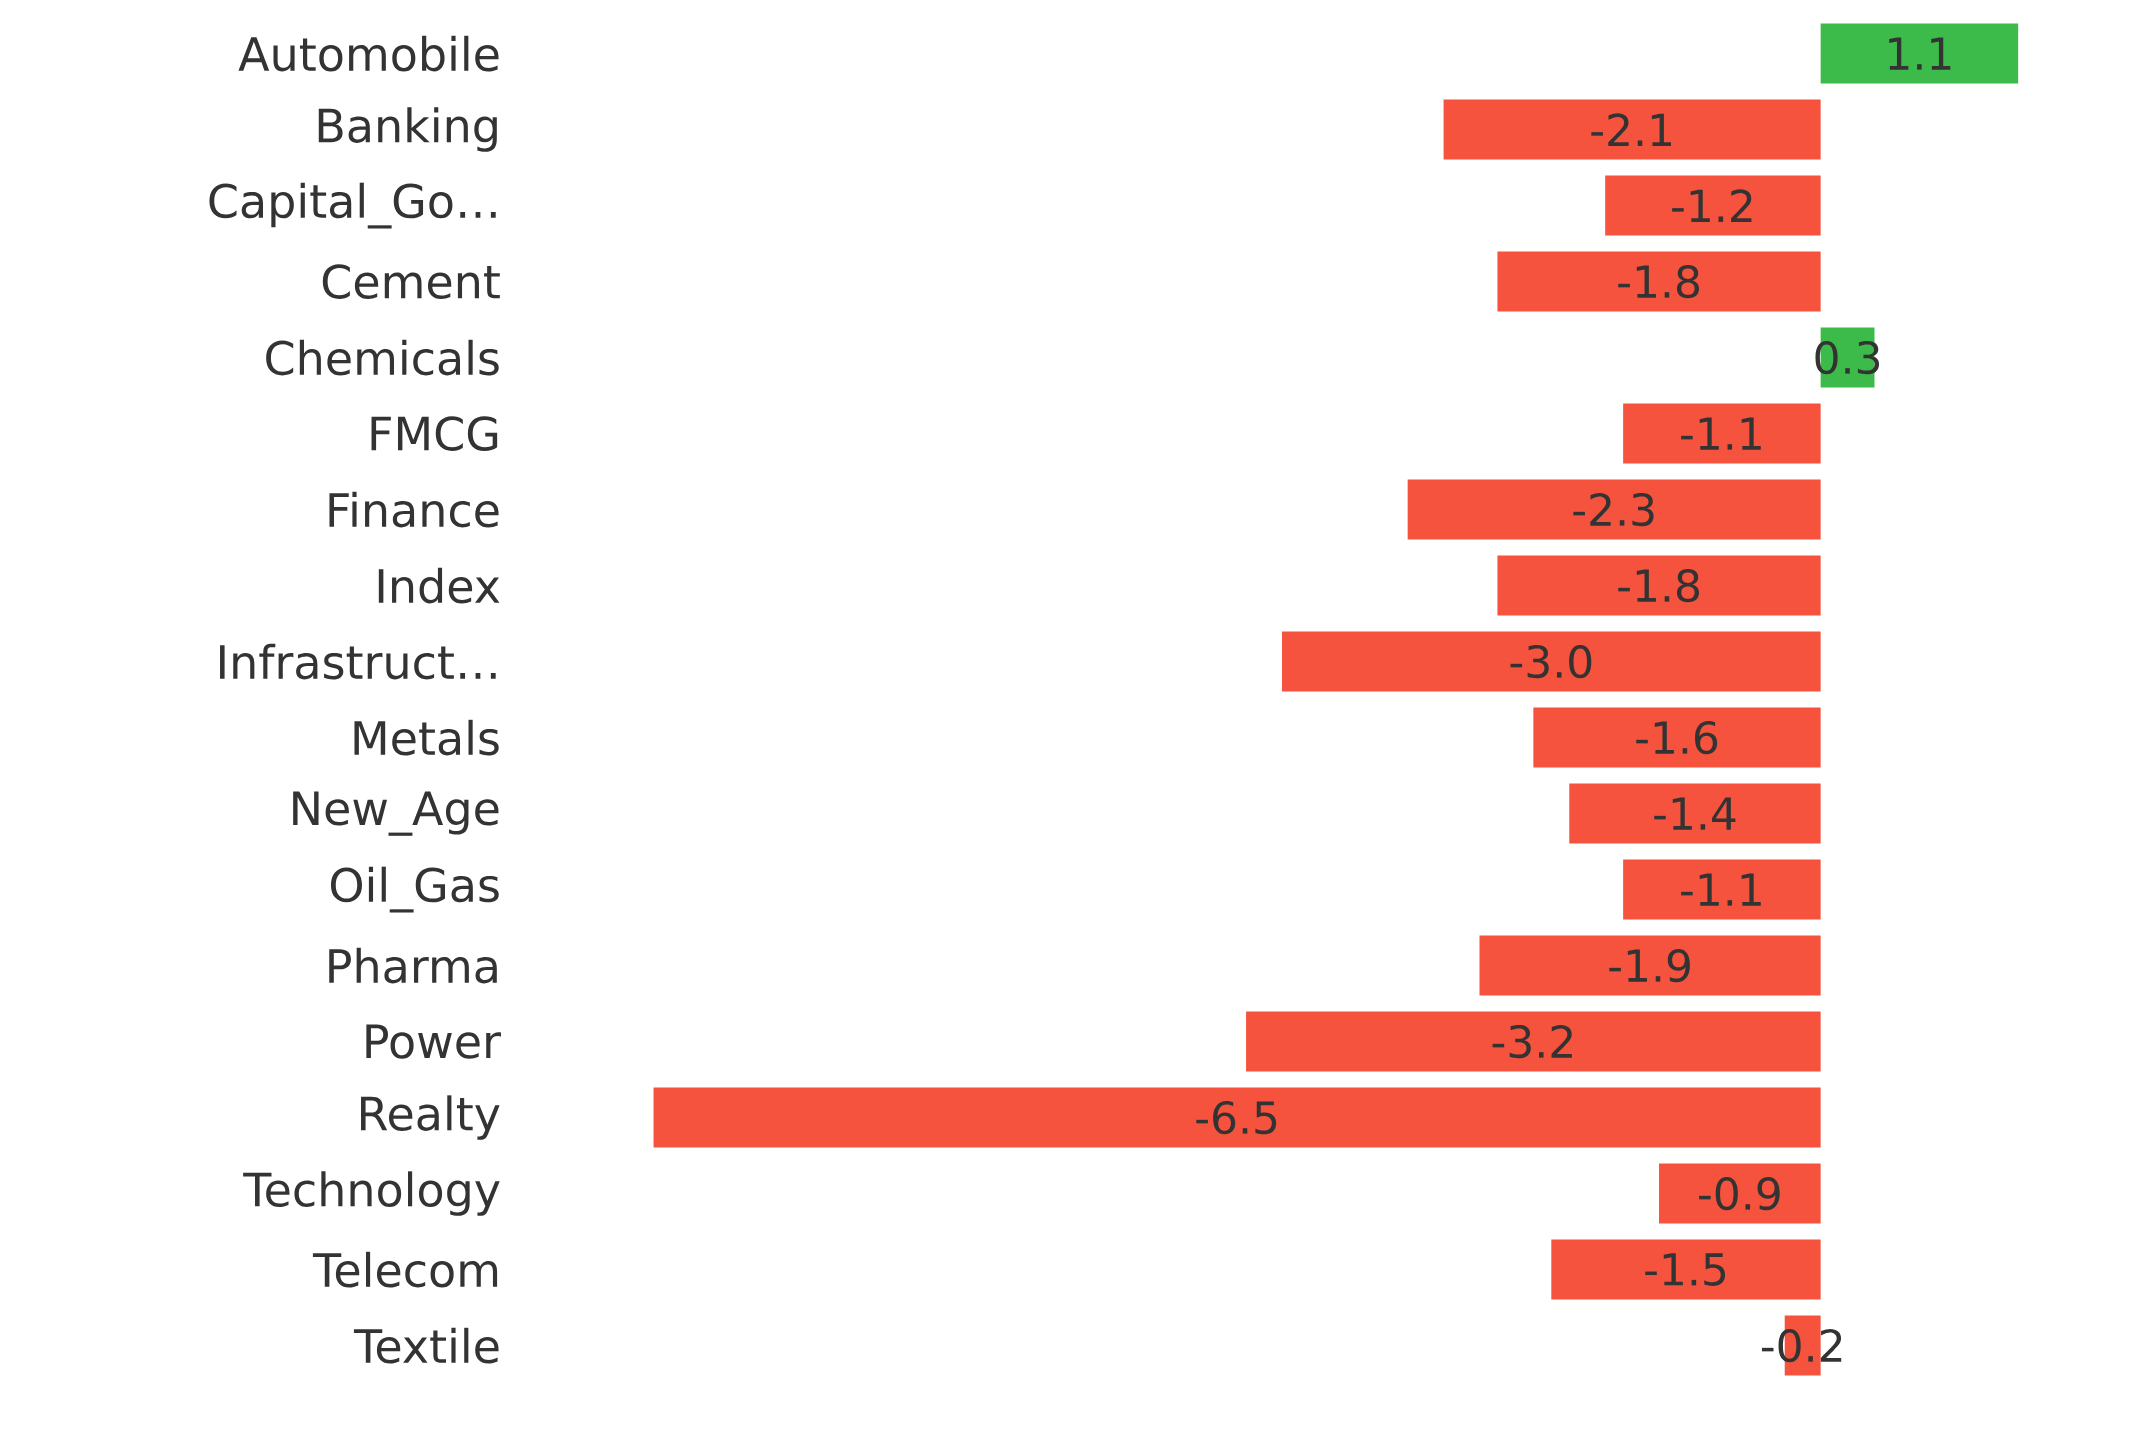  Describe the element at coordinates (1613, 509) in the screenshot. I see `data-label: -2.3` at that location.